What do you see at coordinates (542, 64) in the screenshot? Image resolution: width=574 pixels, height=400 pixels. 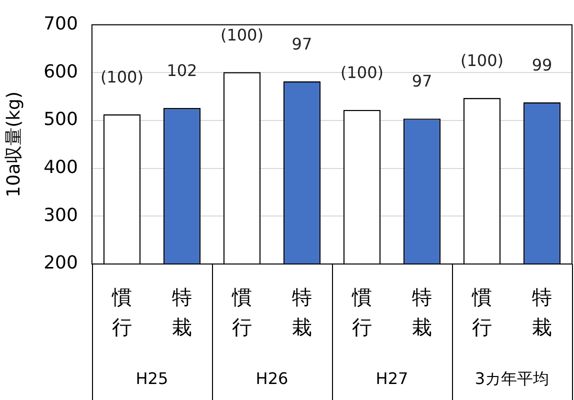 I see `annotation: 99` at bounding box center [542, 64].